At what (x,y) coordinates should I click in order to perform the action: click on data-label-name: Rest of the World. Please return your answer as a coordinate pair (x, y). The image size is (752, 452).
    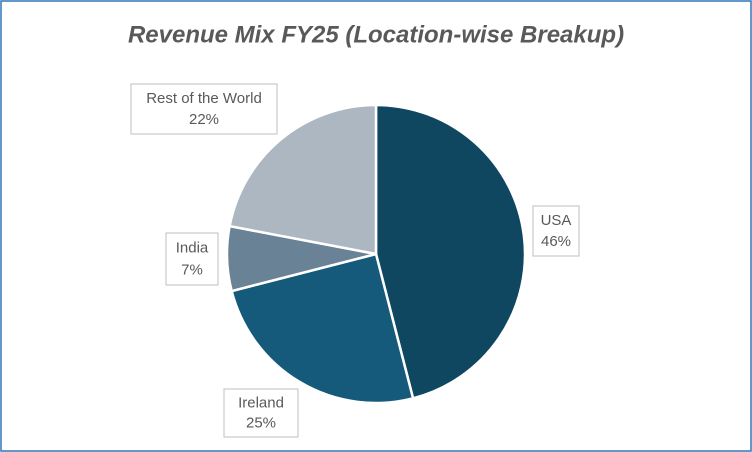
    Looking at the image, I should click on (204, 98).